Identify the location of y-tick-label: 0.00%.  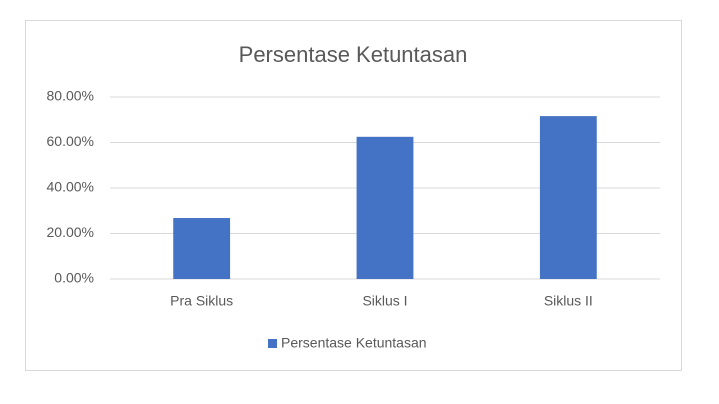
(74, 278).